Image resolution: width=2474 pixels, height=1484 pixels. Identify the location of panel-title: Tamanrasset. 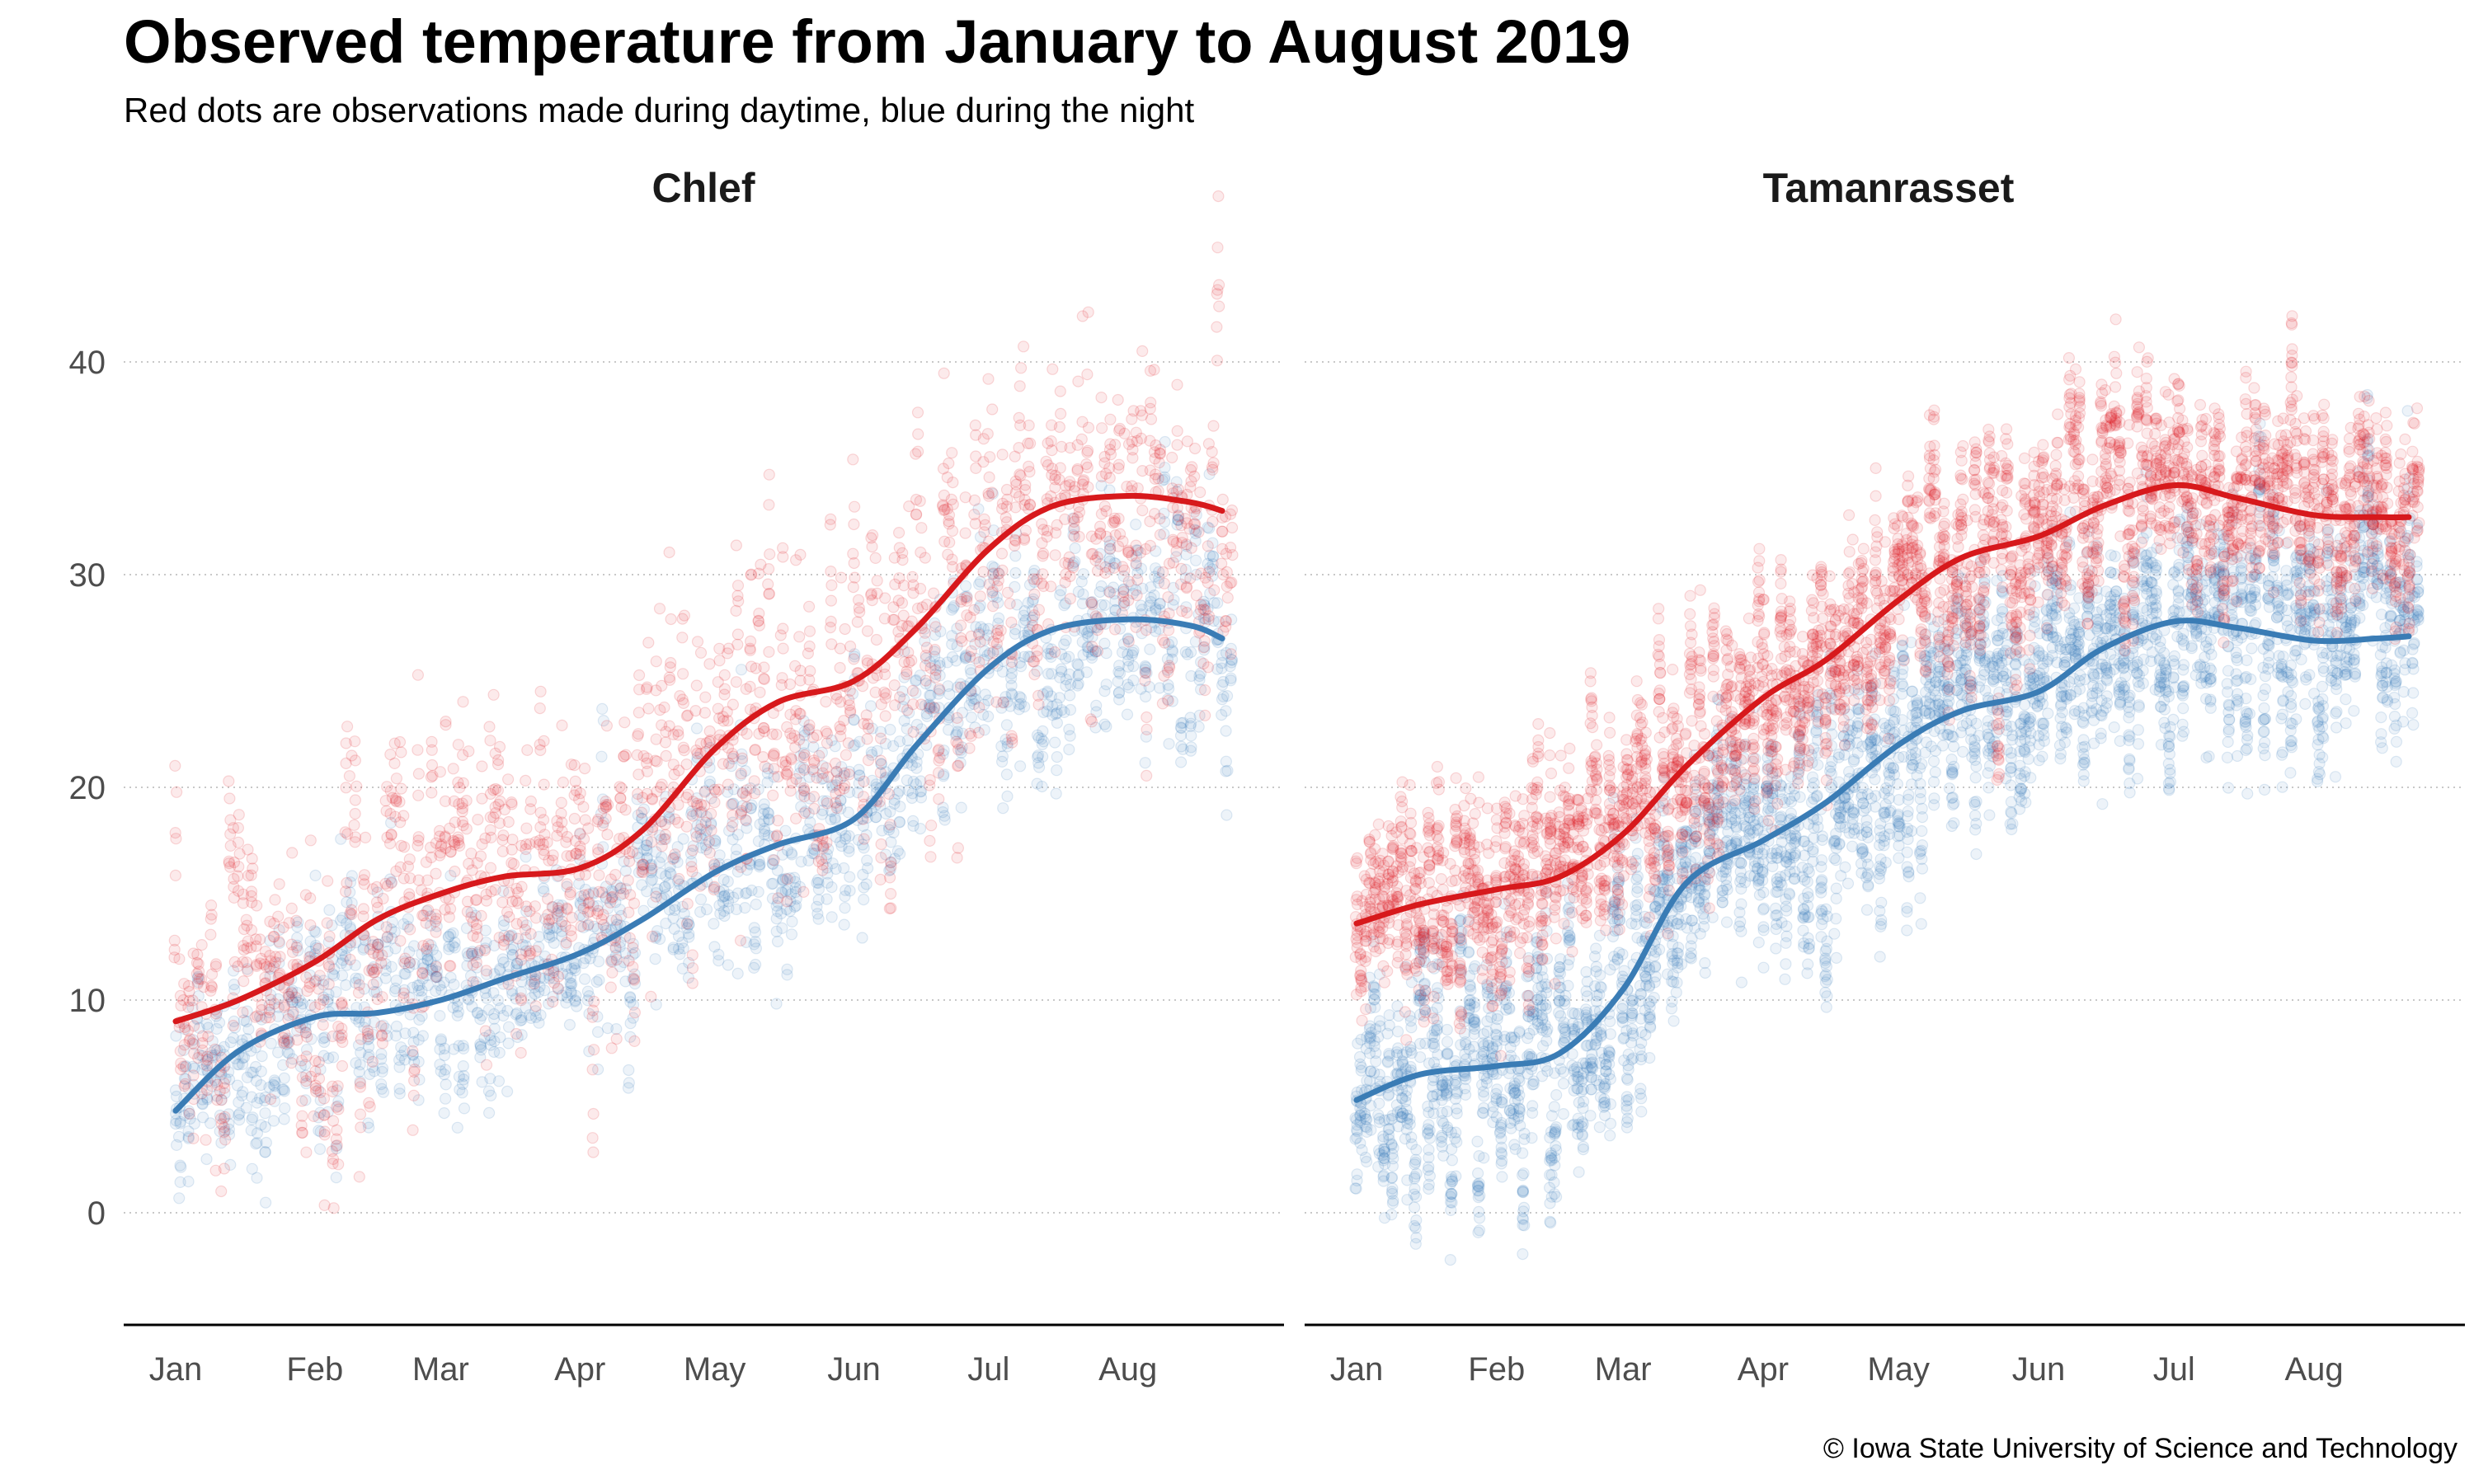
(1889, 188).